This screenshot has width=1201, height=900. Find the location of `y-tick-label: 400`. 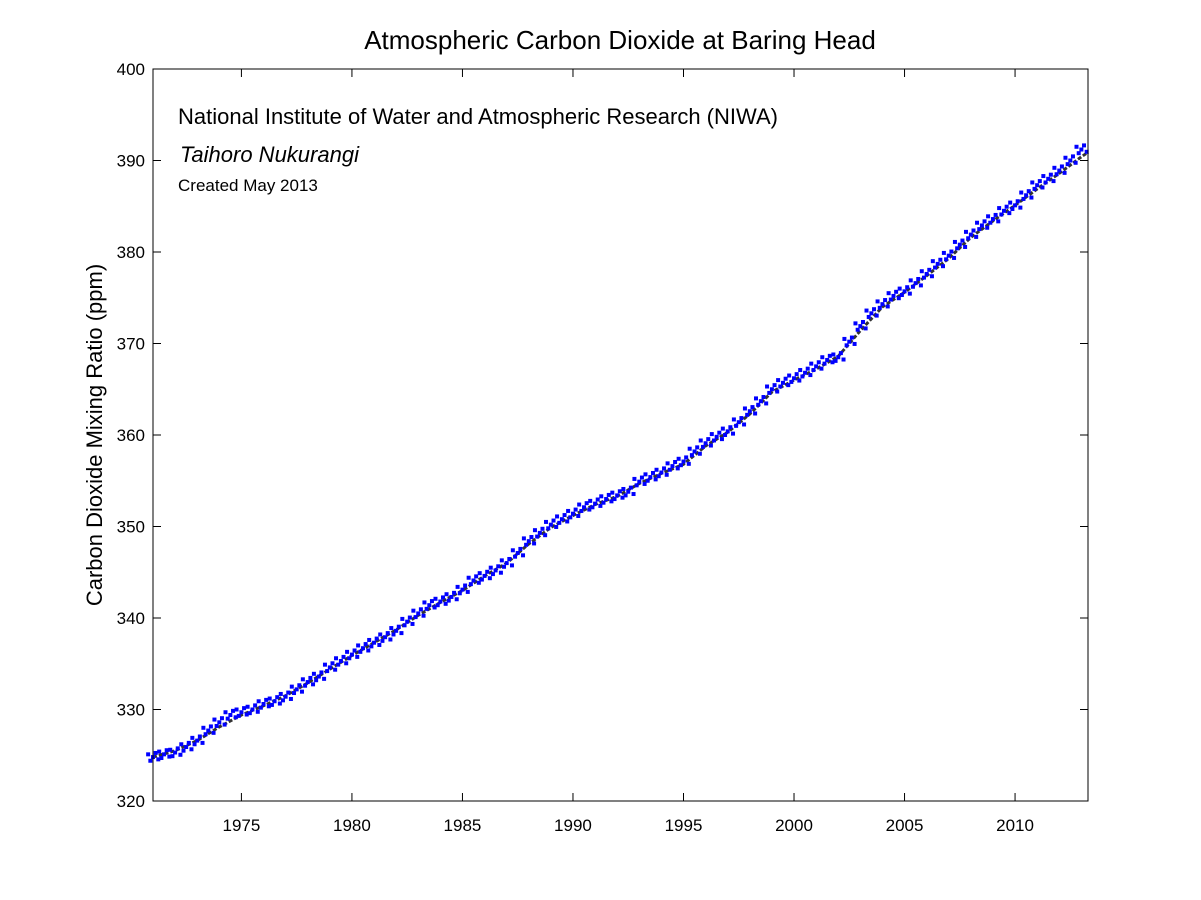

y-tick-label: 400 is located at coordinates (131, 69).